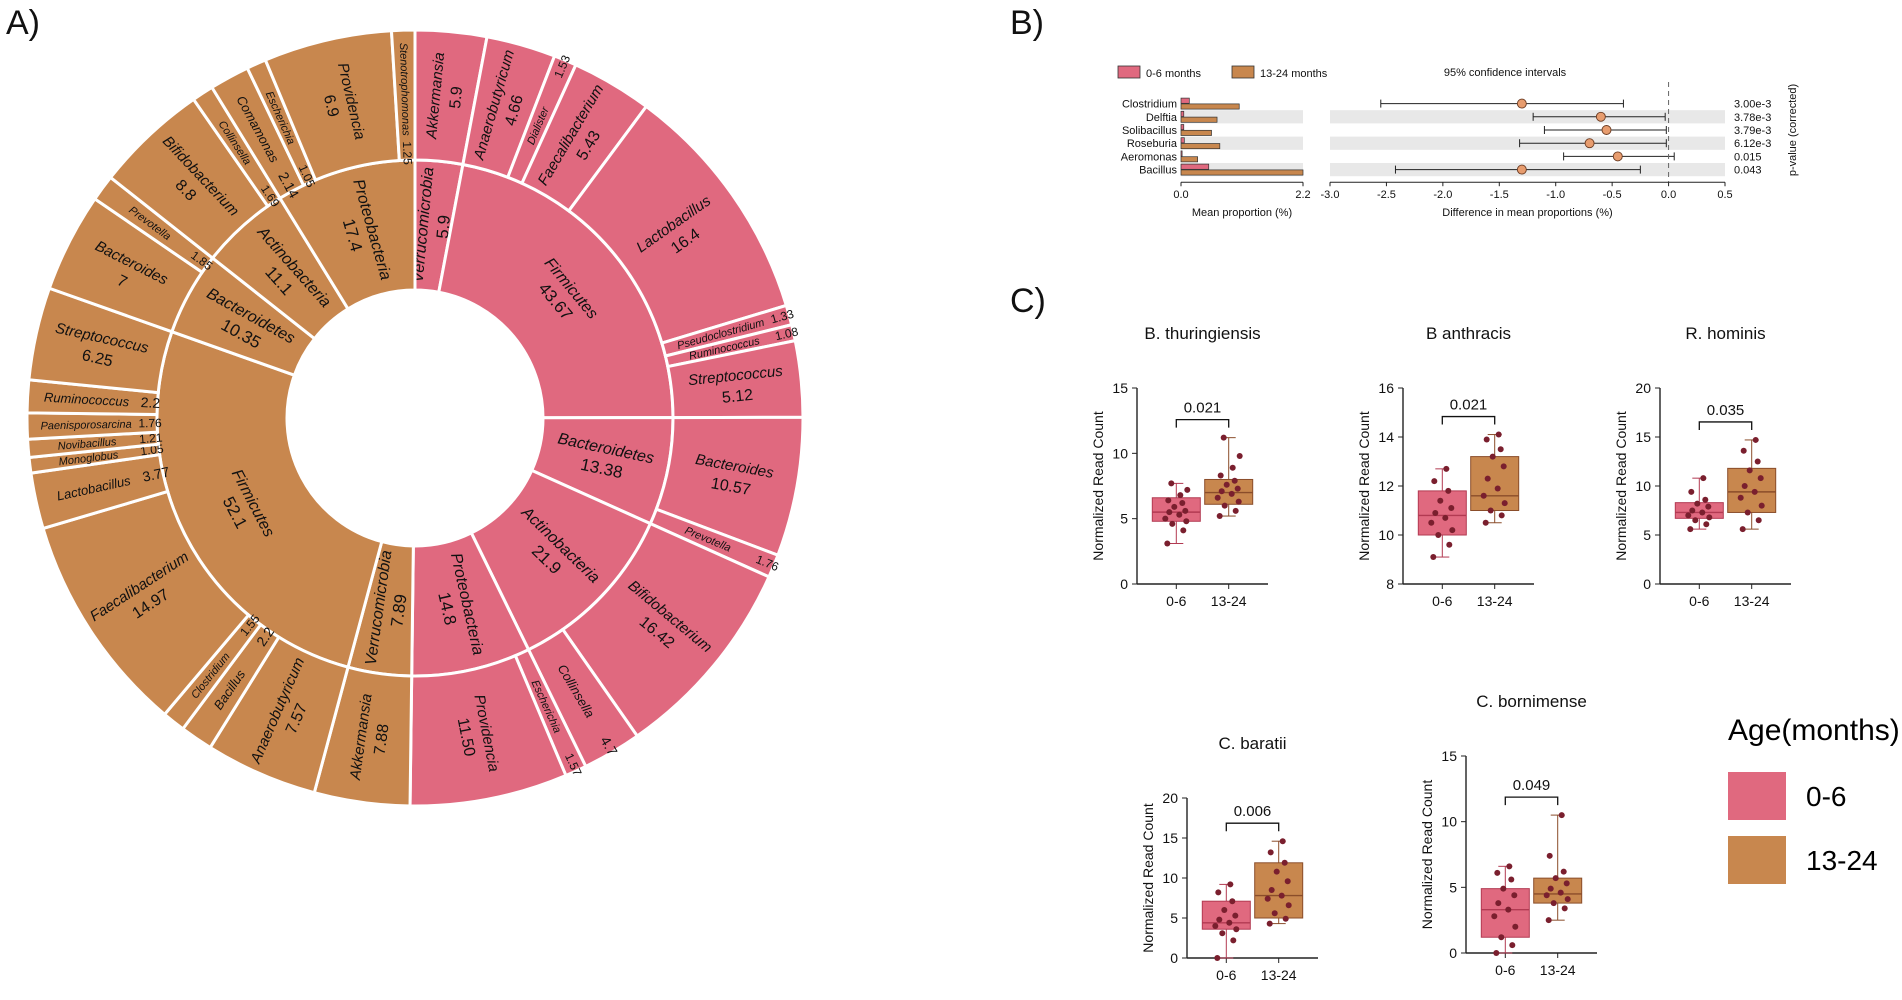  I want to click on category-label: Bacillus, so click(1158, 171).